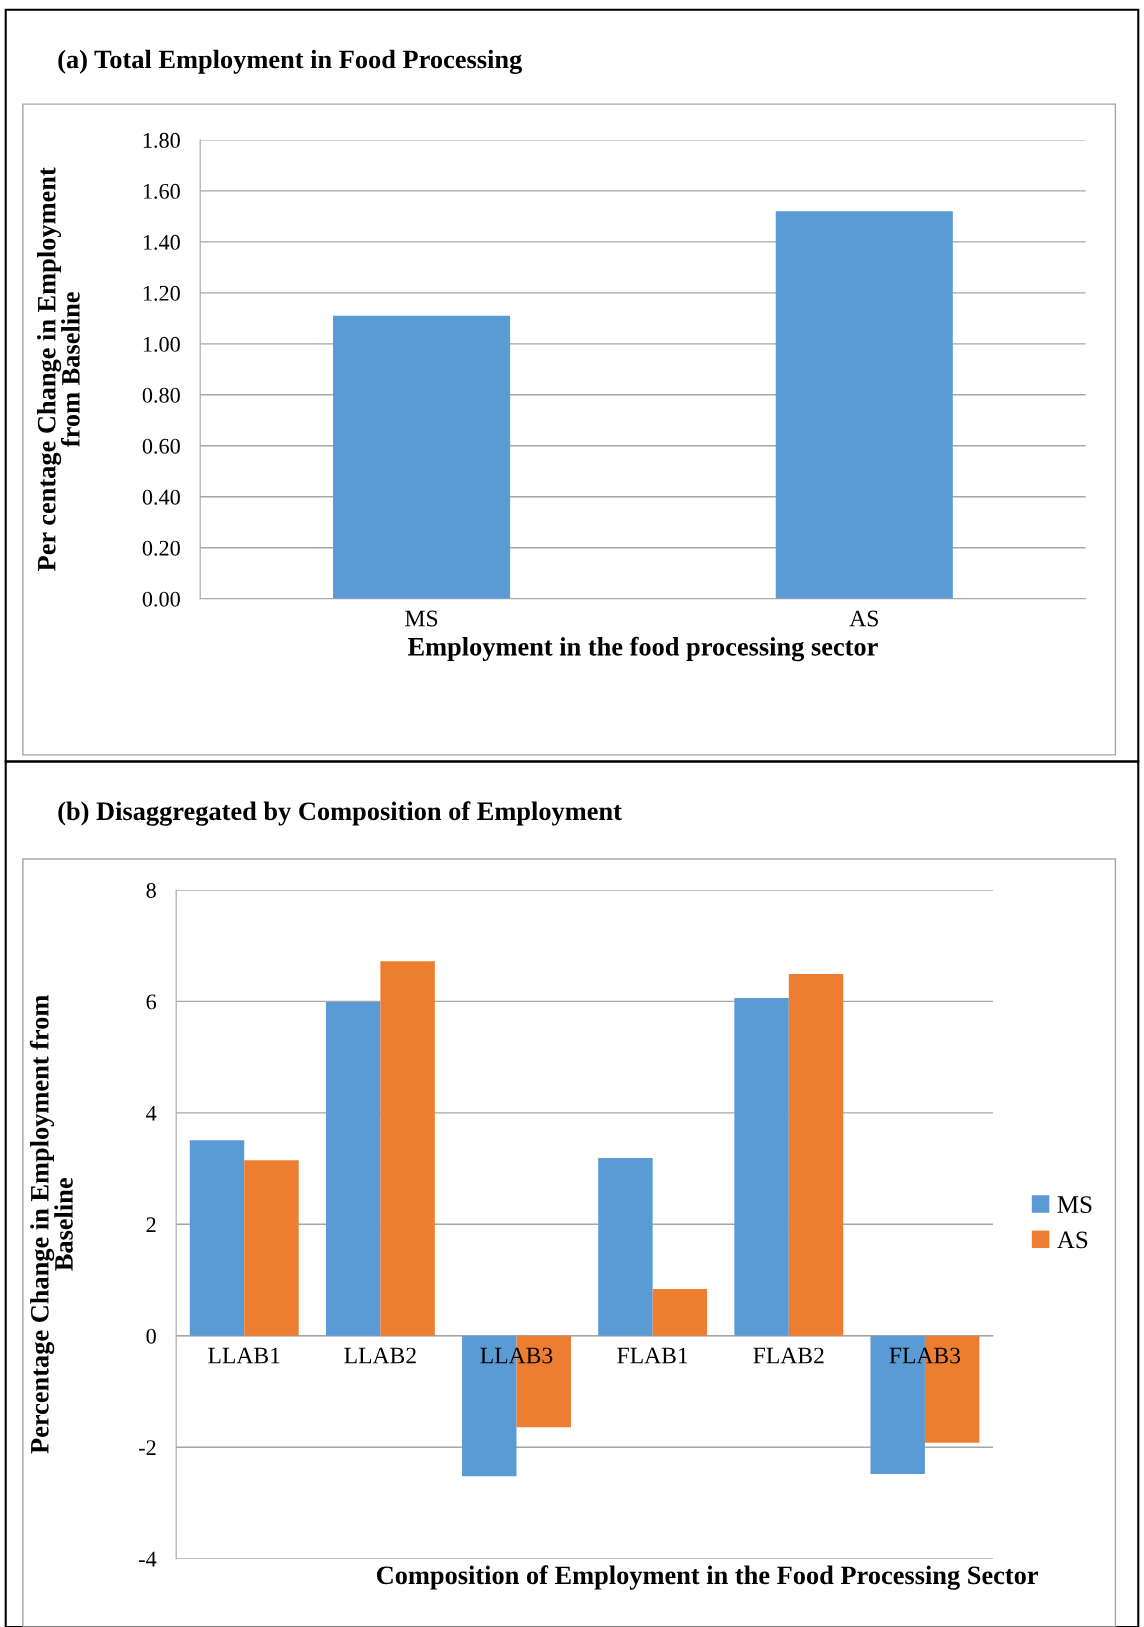  I want to click on legend-label: MS, so click(1074, 1204).